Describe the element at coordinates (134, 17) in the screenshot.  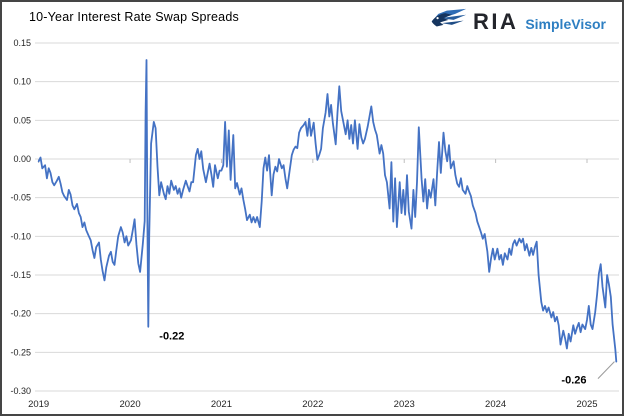
I see `chart-title: 10-Year Interest Rate Swap Spreads` at that location.